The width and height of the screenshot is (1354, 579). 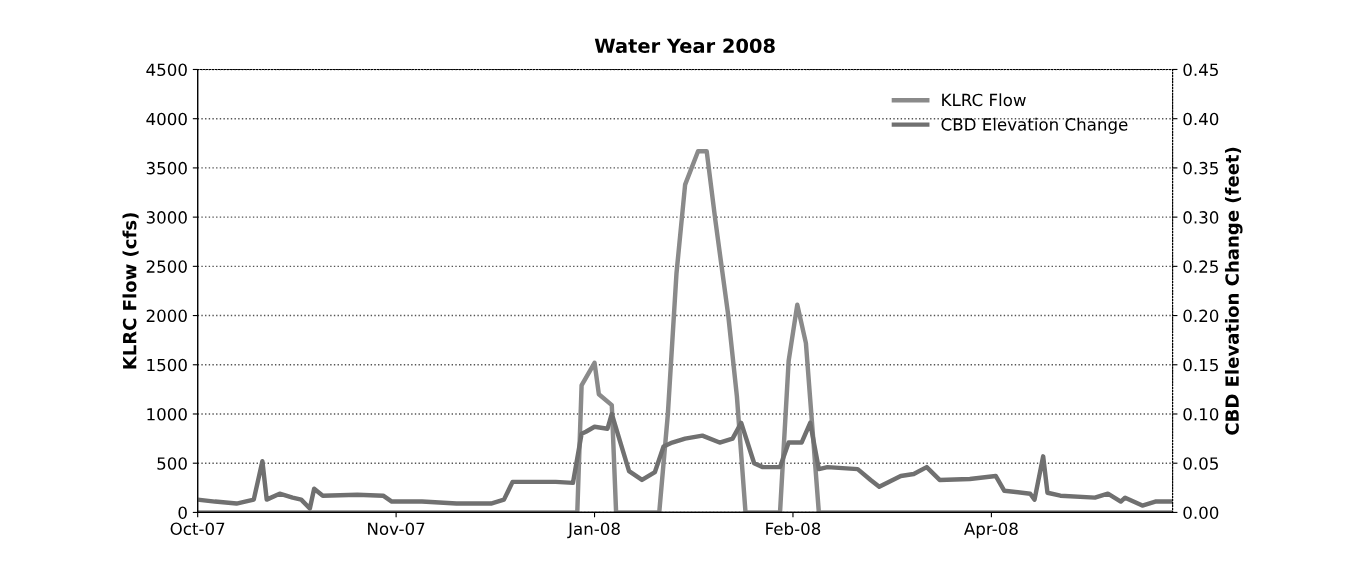 I want to click on y2-tick-label: 0.25, so click(x=1200, y=266).